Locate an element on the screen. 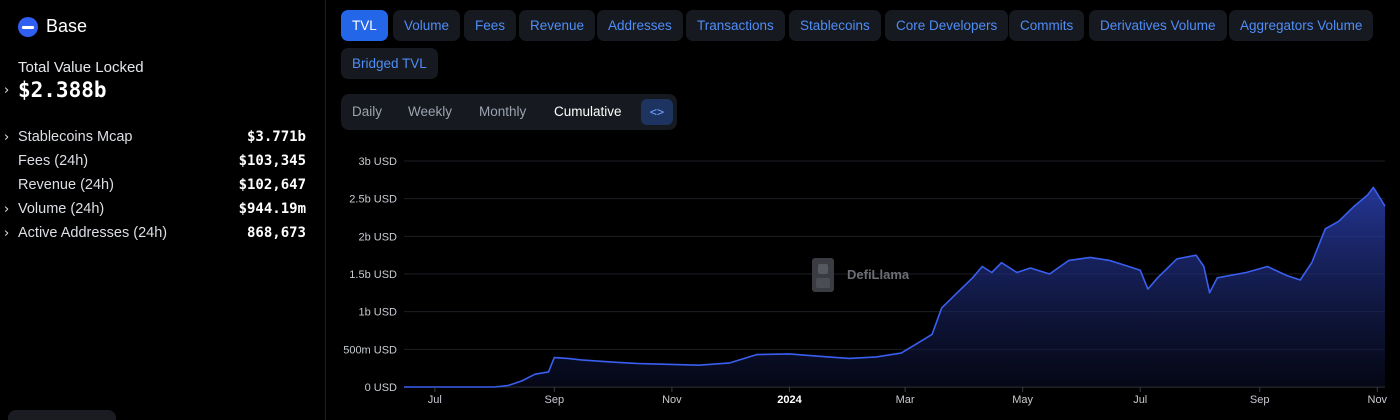 This screenshot has height=420, width=1400. metric-value: $102,647 is located at coordinates (272, 185).